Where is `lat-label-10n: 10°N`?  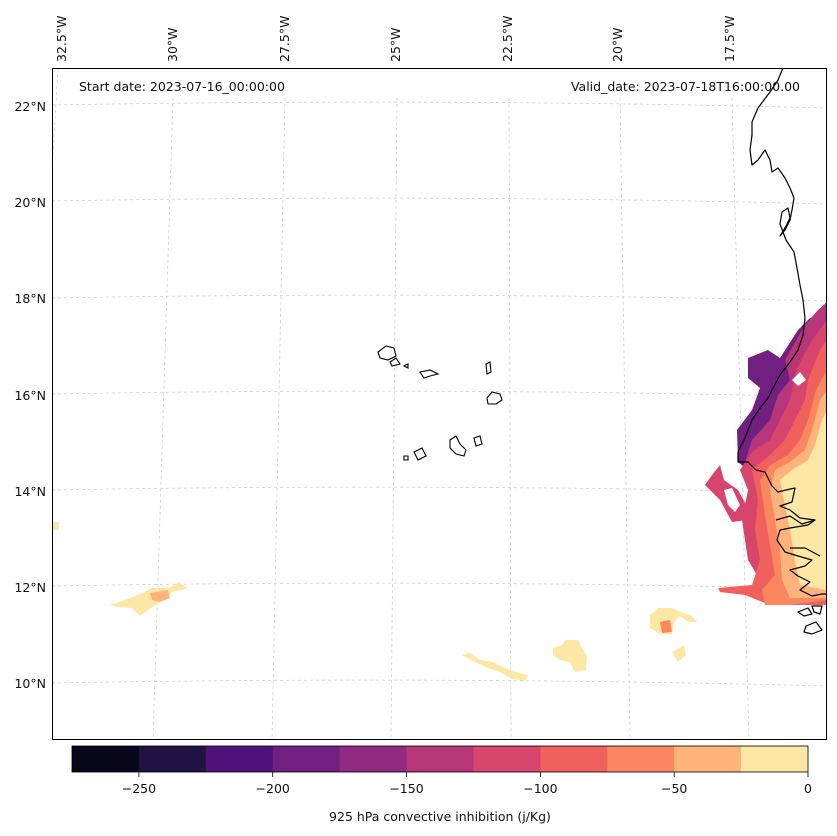
lat-label-10n: 10°N is located at coordinates (30, 683).